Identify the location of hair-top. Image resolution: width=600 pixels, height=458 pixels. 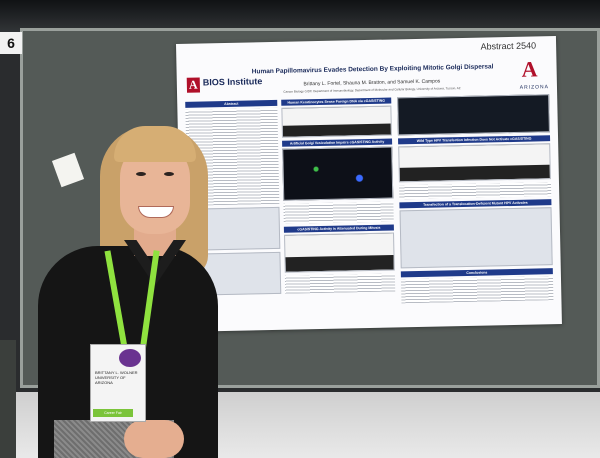
(155, 144).